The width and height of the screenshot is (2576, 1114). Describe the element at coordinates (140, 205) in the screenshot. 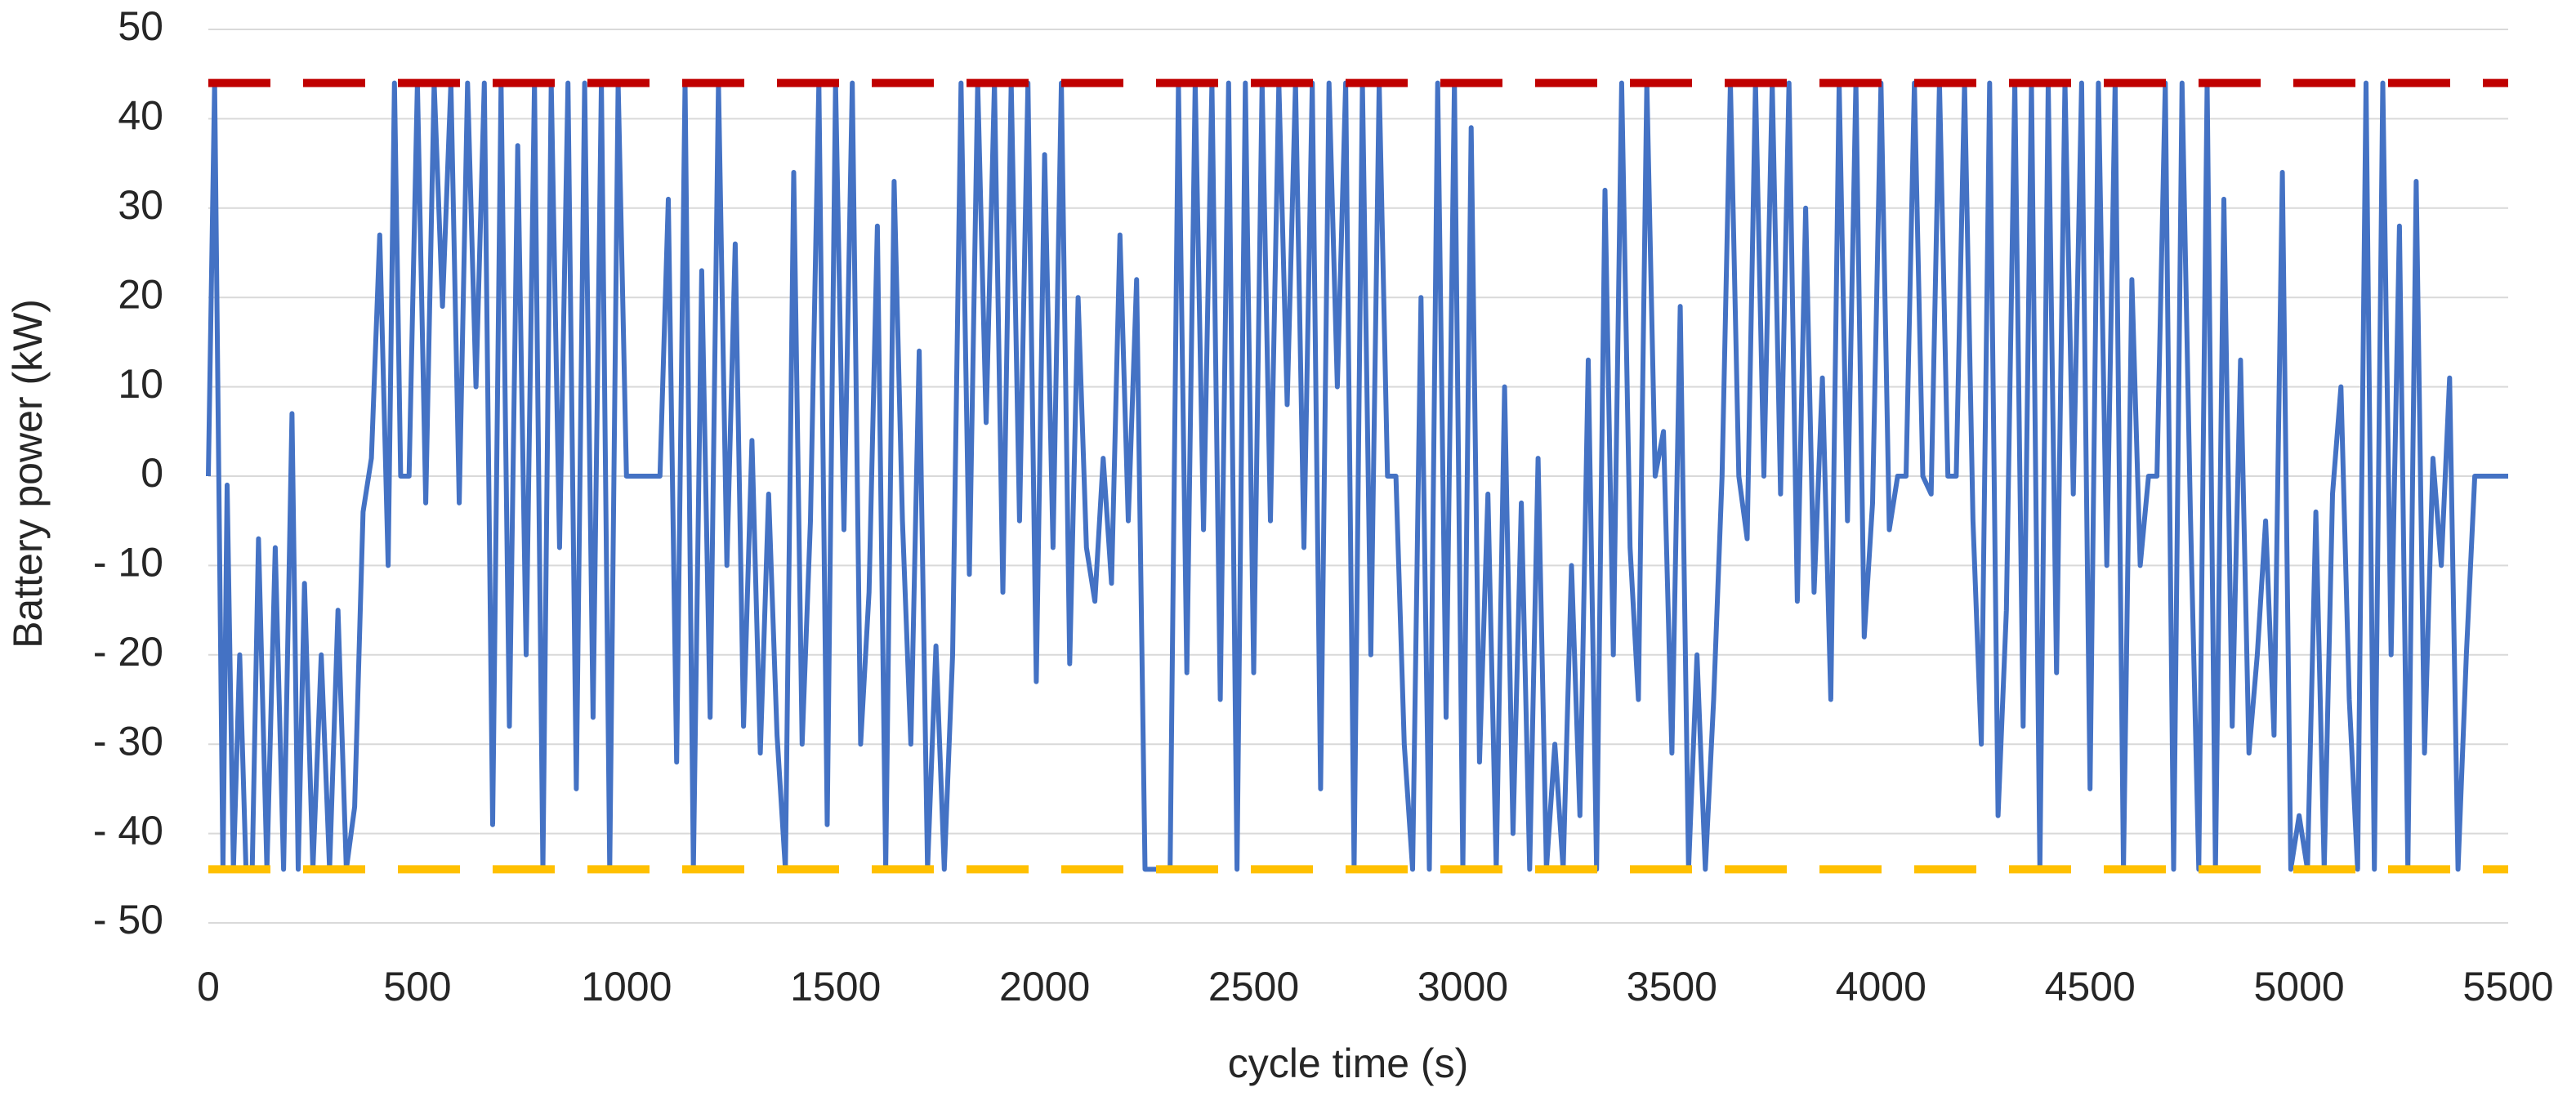

I see `y-tick-label: 30` at that location.